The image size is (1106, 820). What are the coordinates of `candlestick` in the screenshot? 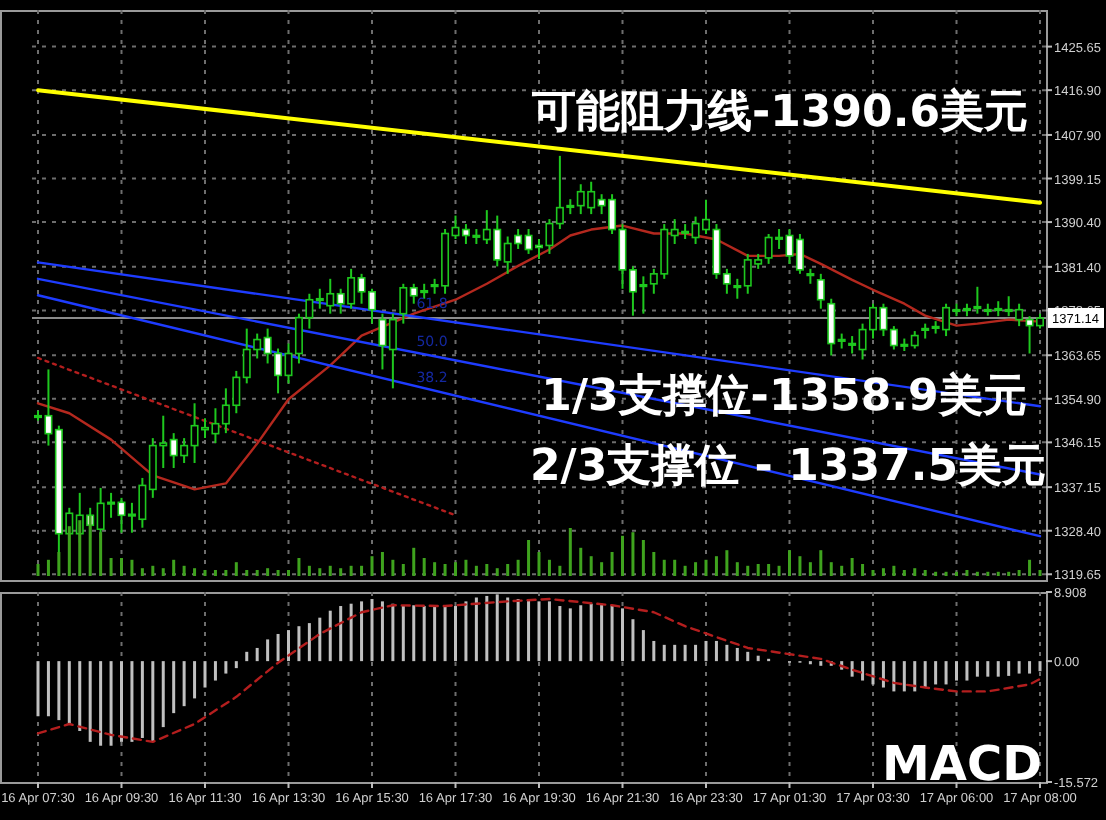 It's located at (820, 291).